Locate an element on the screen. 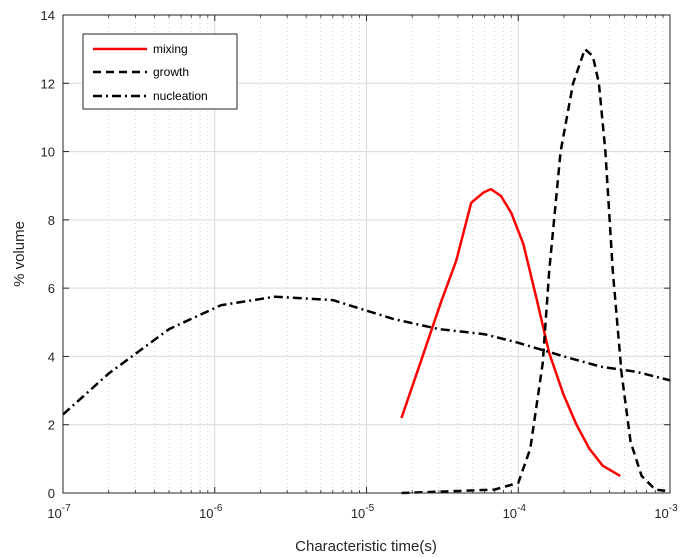 This screenshot has height=557, width=690. legend-label-mixing: mixing is located at coordinates (170, 49).